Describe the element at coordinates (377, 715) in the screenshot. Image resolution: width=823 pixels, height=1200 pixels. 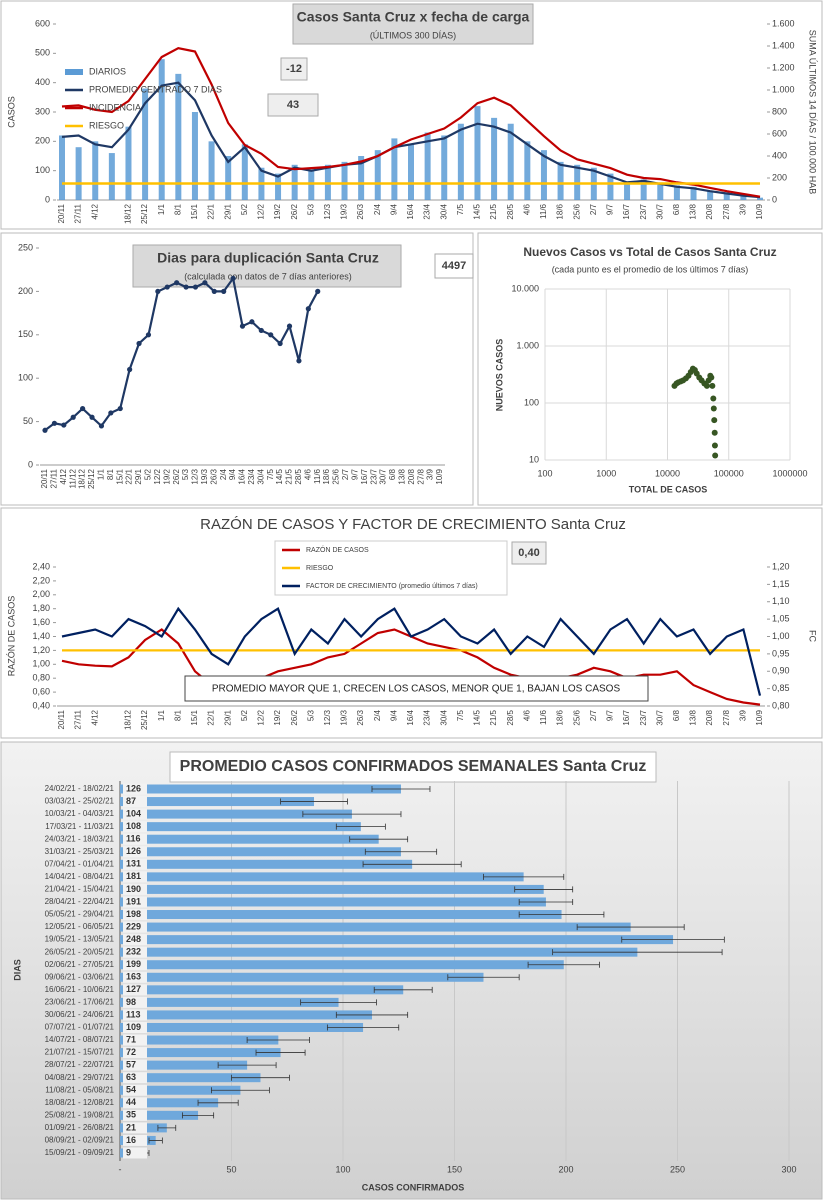
I see `x-tick-label: 2/4` at that location.